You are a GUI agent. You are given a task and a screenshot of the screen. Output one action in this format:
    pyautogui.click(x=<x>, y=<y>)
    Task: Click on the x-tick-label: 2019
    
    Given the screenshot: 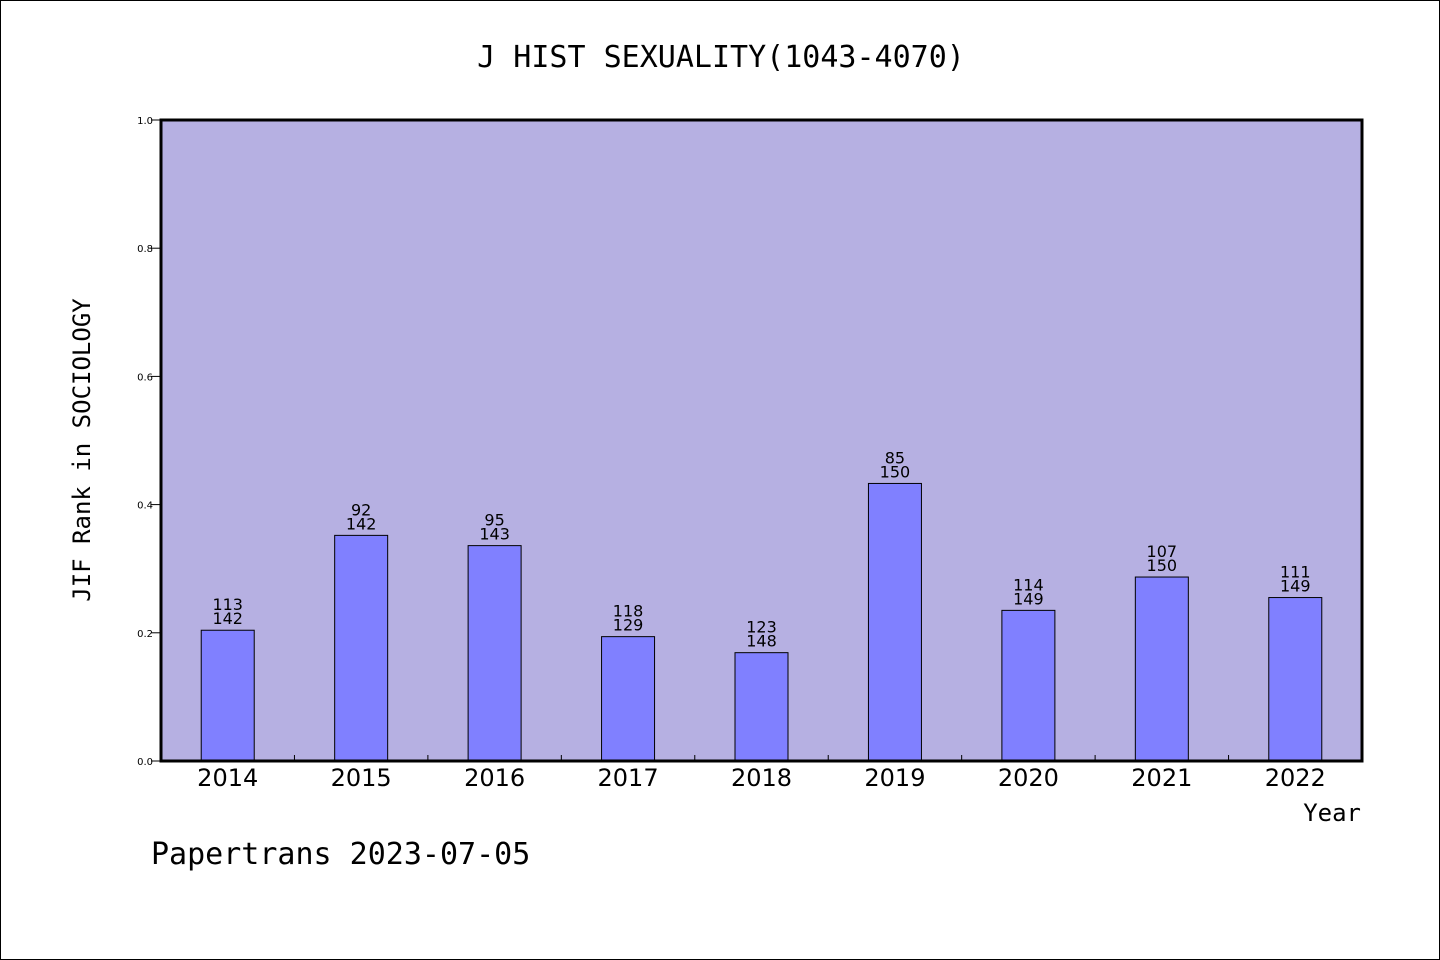 What is the action you would take?
    pyautogui.click(x=894, y=778)
    